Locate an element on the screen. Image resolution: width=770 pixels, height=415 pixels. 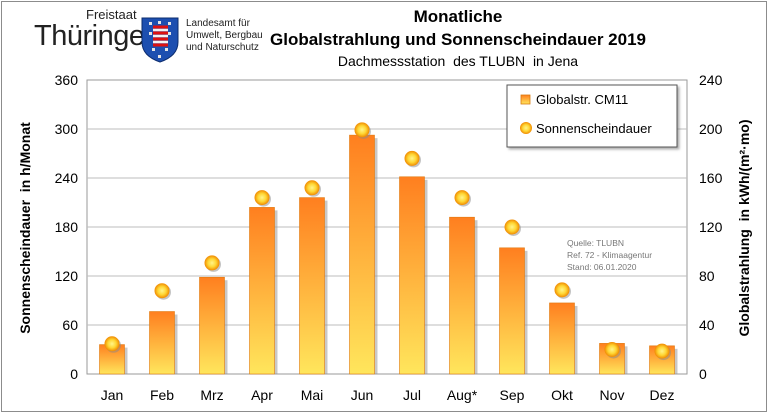
x-tick-label: Apr is located at coordinates (262, 395).